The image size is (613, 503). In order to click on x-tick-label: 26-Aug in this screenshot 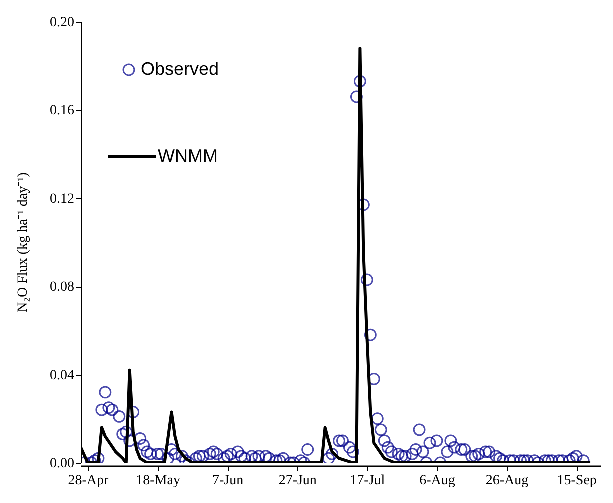, I will do `click(507, 481)`.